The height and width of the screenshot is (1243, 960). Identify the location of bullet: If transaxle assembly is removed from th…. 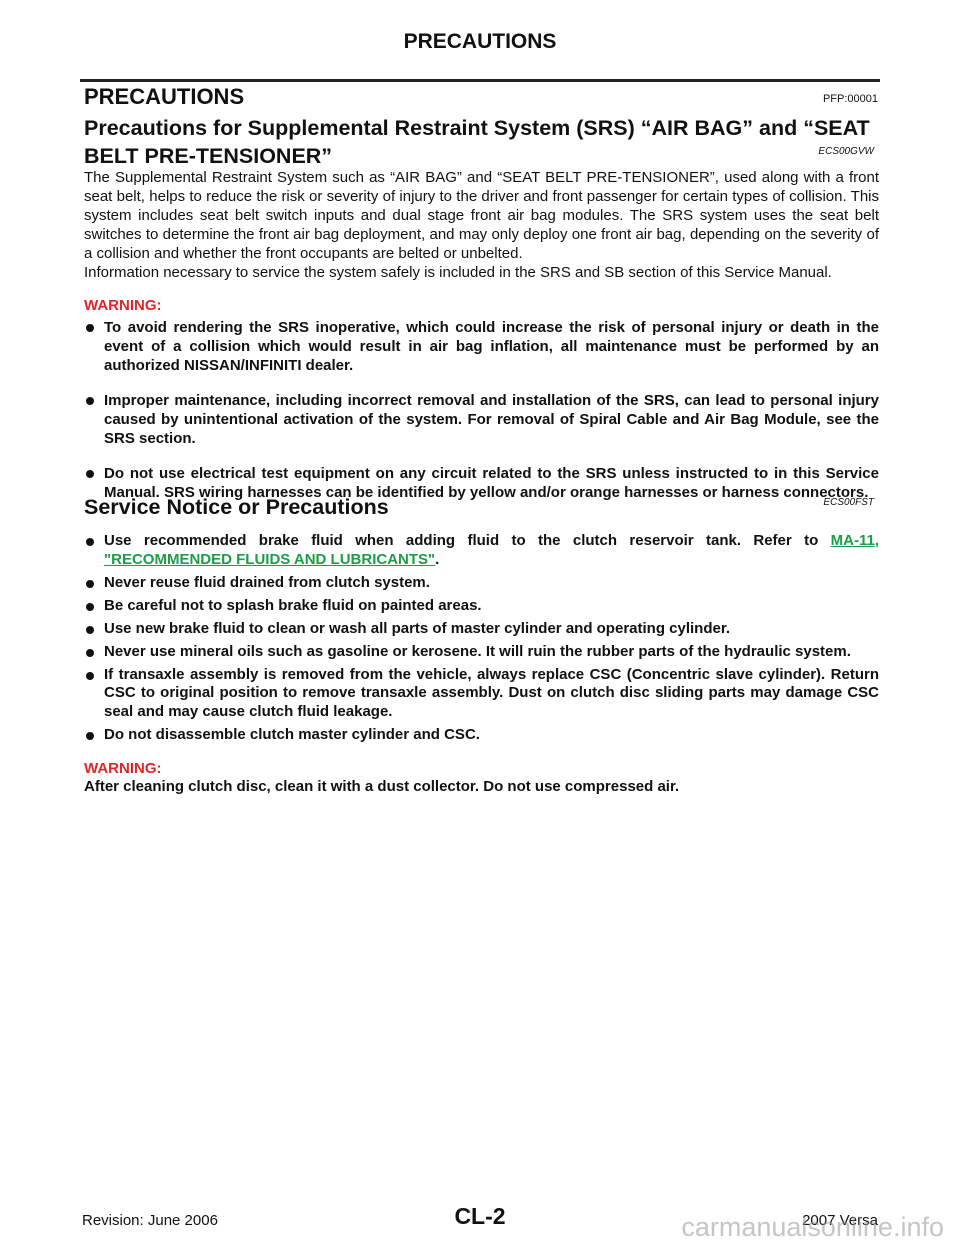
(481, 694).